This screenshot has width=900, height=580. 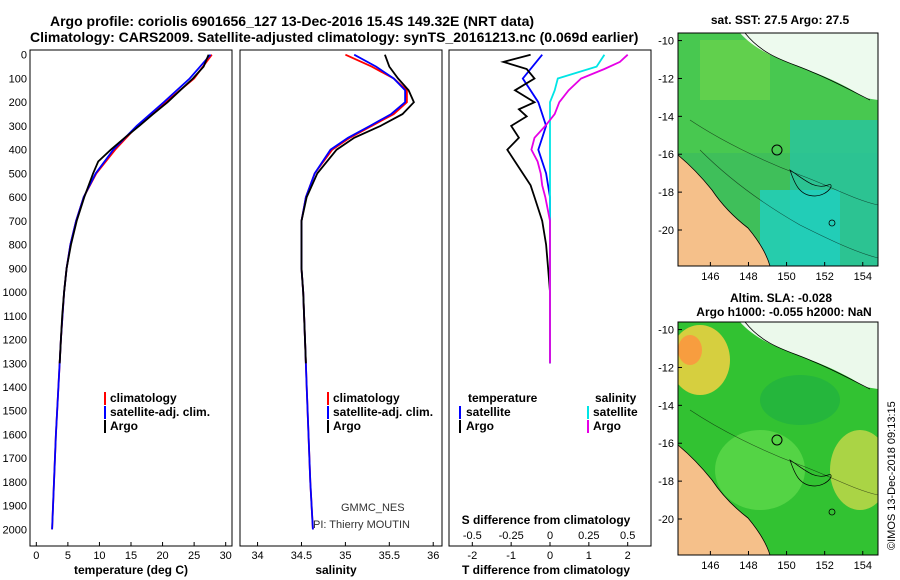 What do you see at coordinates (18, 127) in the screenshot?
I see `depth-tick-label: 300` at bounding box center [18, 127].